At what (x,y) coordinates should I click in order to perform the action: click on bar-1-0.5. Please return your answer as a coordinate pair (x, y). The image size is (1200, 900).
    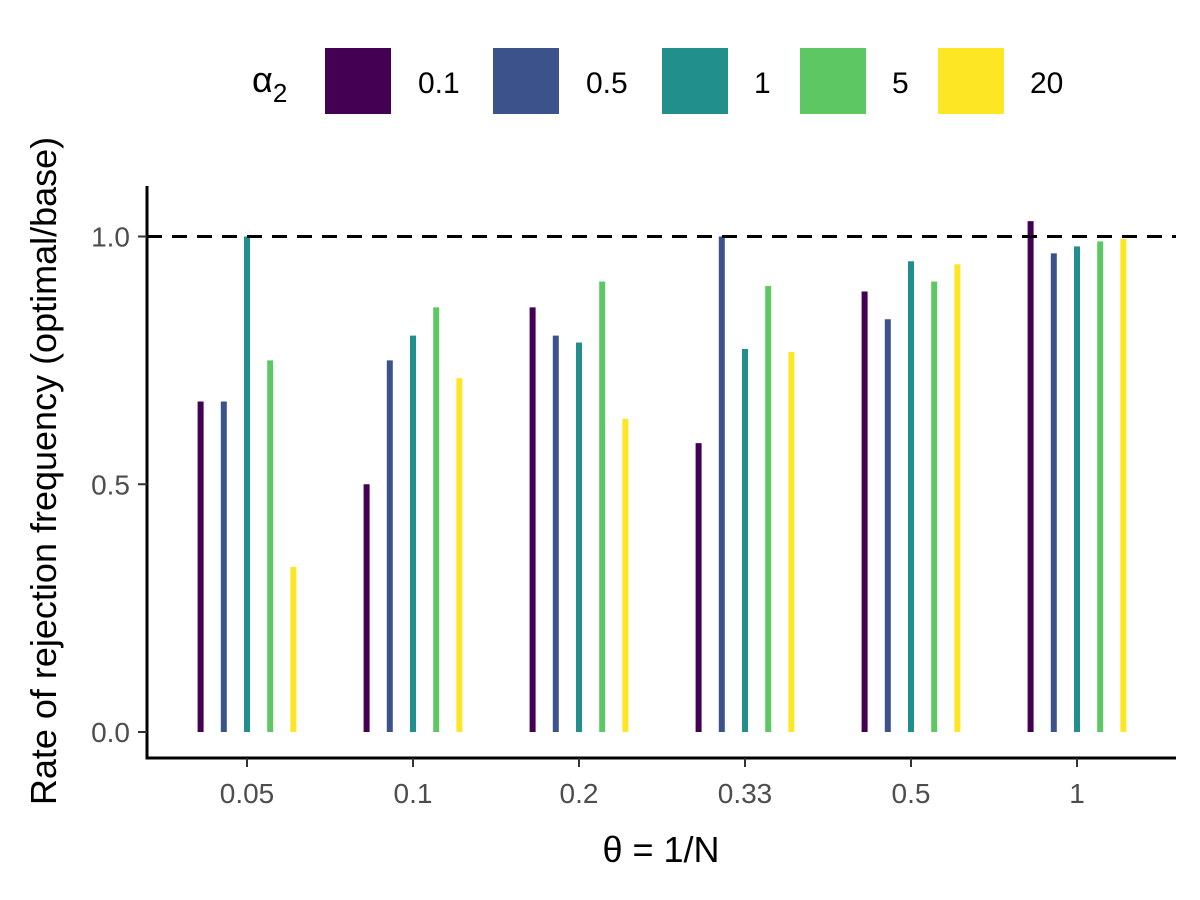
    Looking at the image, I should click on (911, 496).